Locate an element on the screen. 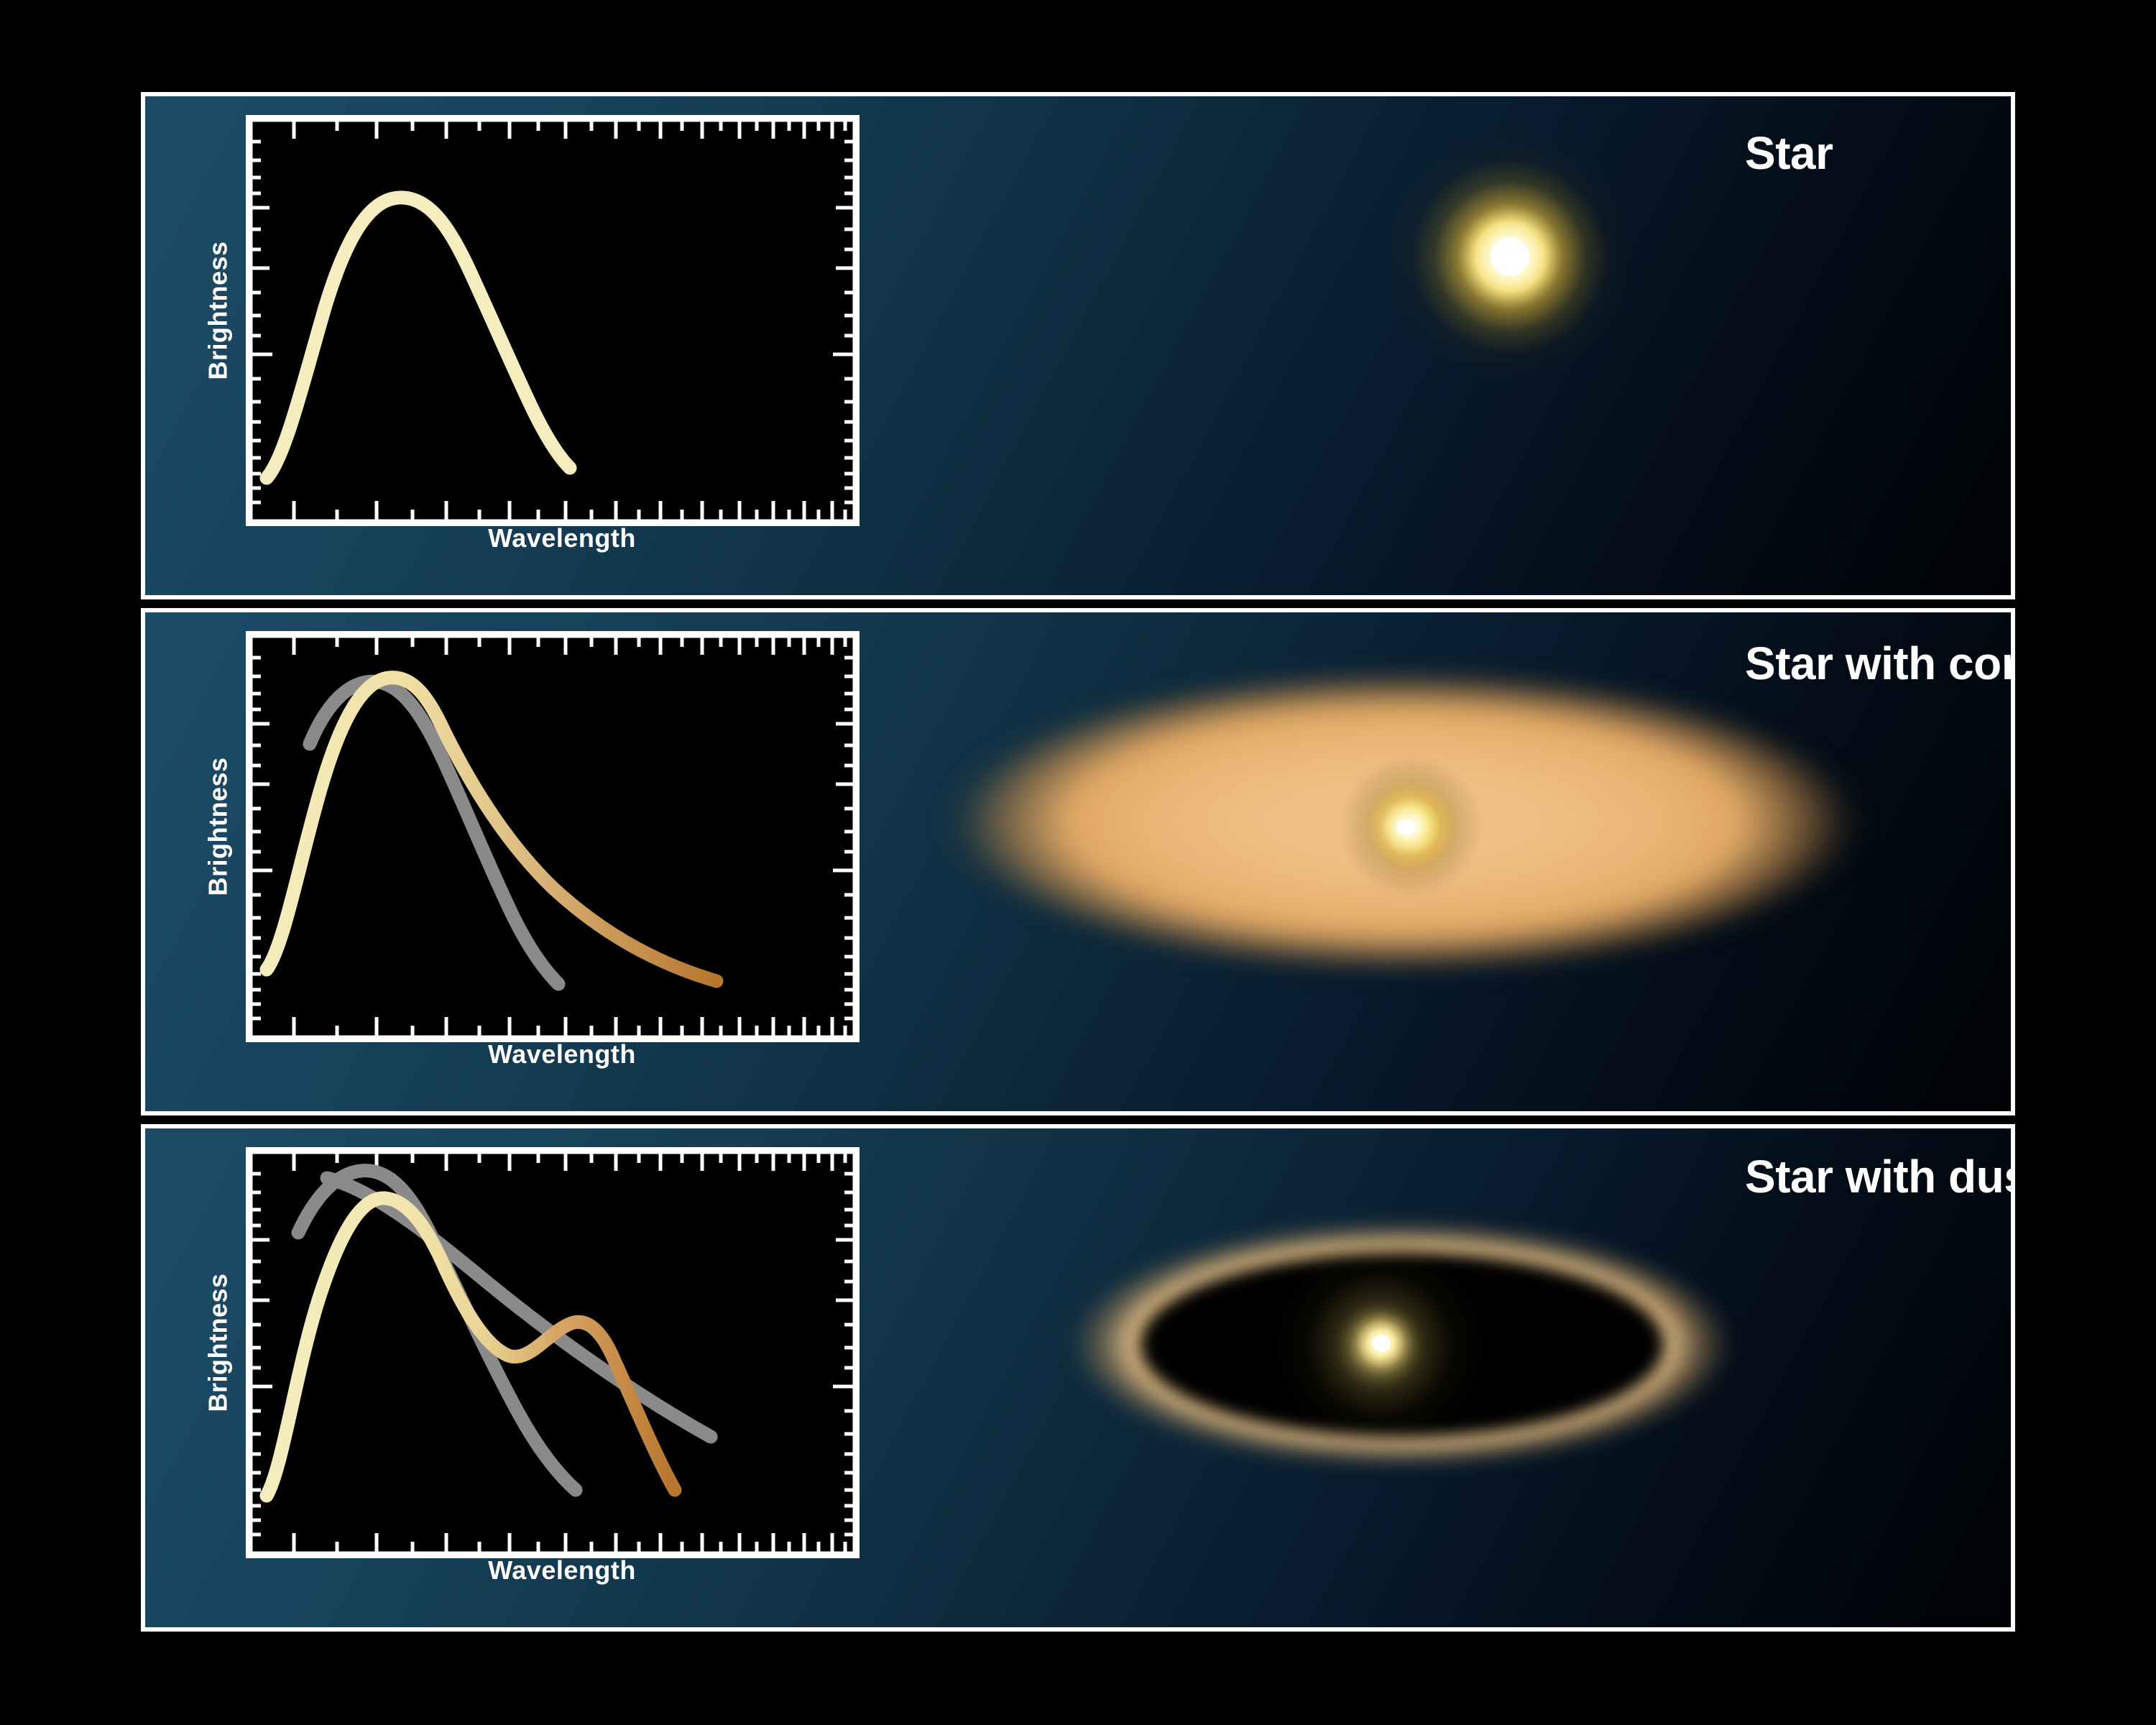 This screenshot has height=1725, width=2156. panel-title-continuous-disk: Star with continuous dust disk is located at coordinates (1878, 663).